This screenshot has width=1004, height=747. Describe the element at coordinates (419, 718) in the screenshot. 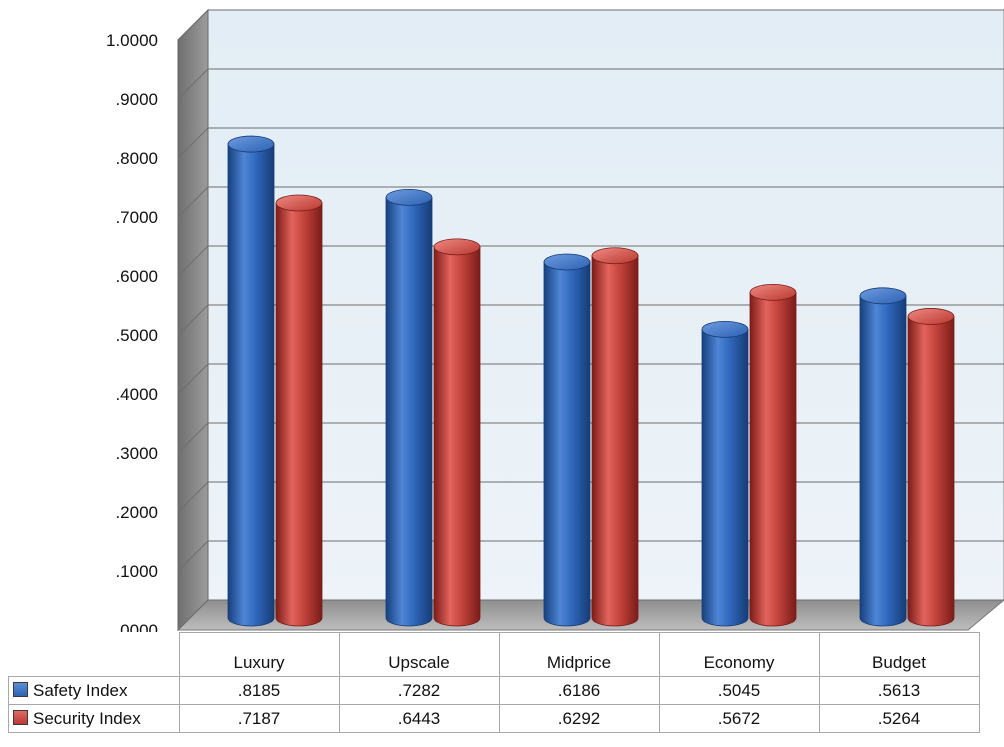

I see `table-cell-security-upscale: .6443` at that location.